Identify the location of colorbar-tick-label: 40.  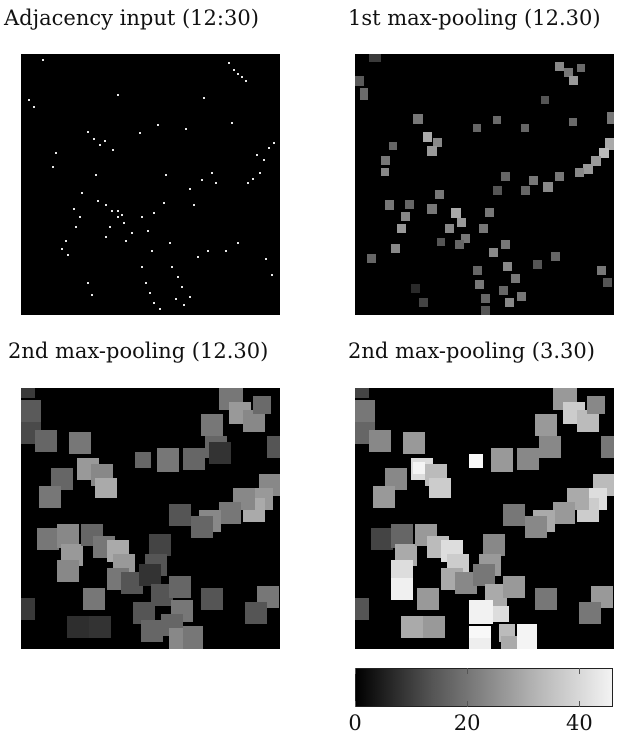
(579, 723).